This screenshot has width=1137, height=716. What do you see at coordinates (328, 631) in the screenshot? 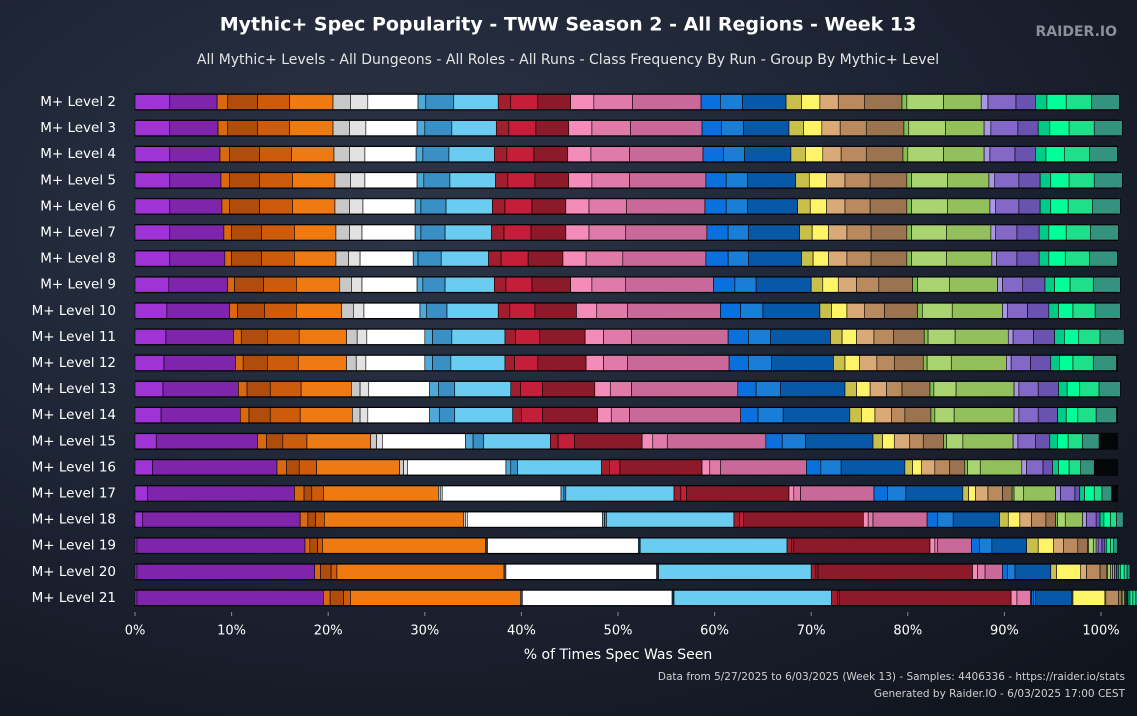
I see `x-tick-label: 20%` at bounding box center [328, 631].